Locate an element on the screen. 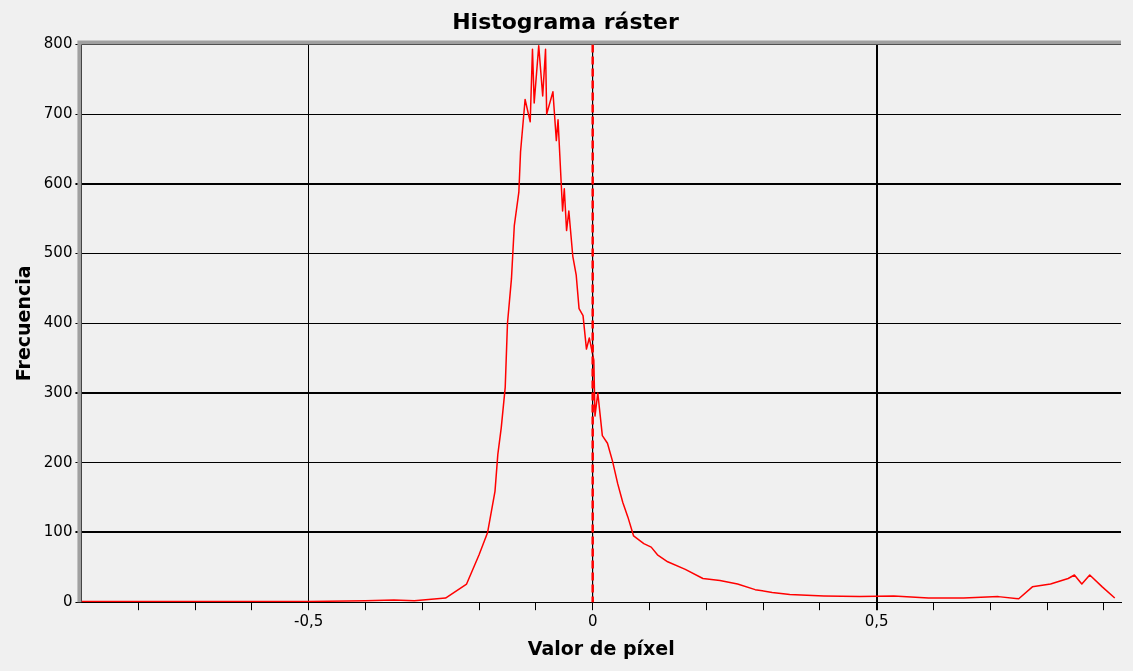  chart-title: Histograma ráster is located at coordinates (565, 21).